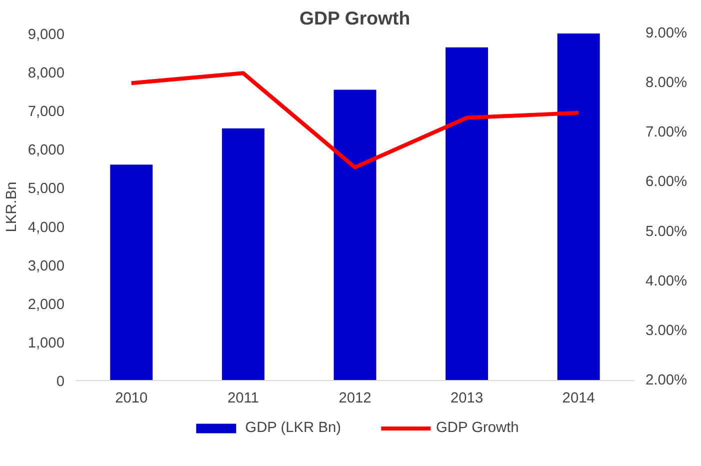  What do you see at coordinates (46, 112) in the screenshot?
I see `y-tick-label: 7,000` at bounding box center [46, 112].